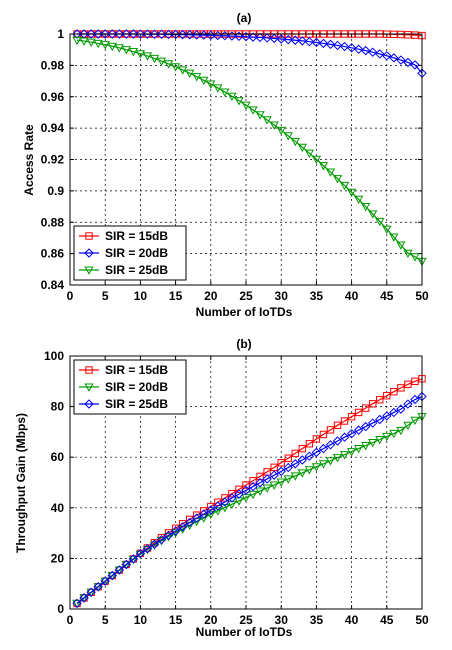 The image size is (452, 650). What do you see at coordinates (244, 632) in the screenshot?
I see `x-axis-label: Number of IoTDs` at bounding box center [244, 632].